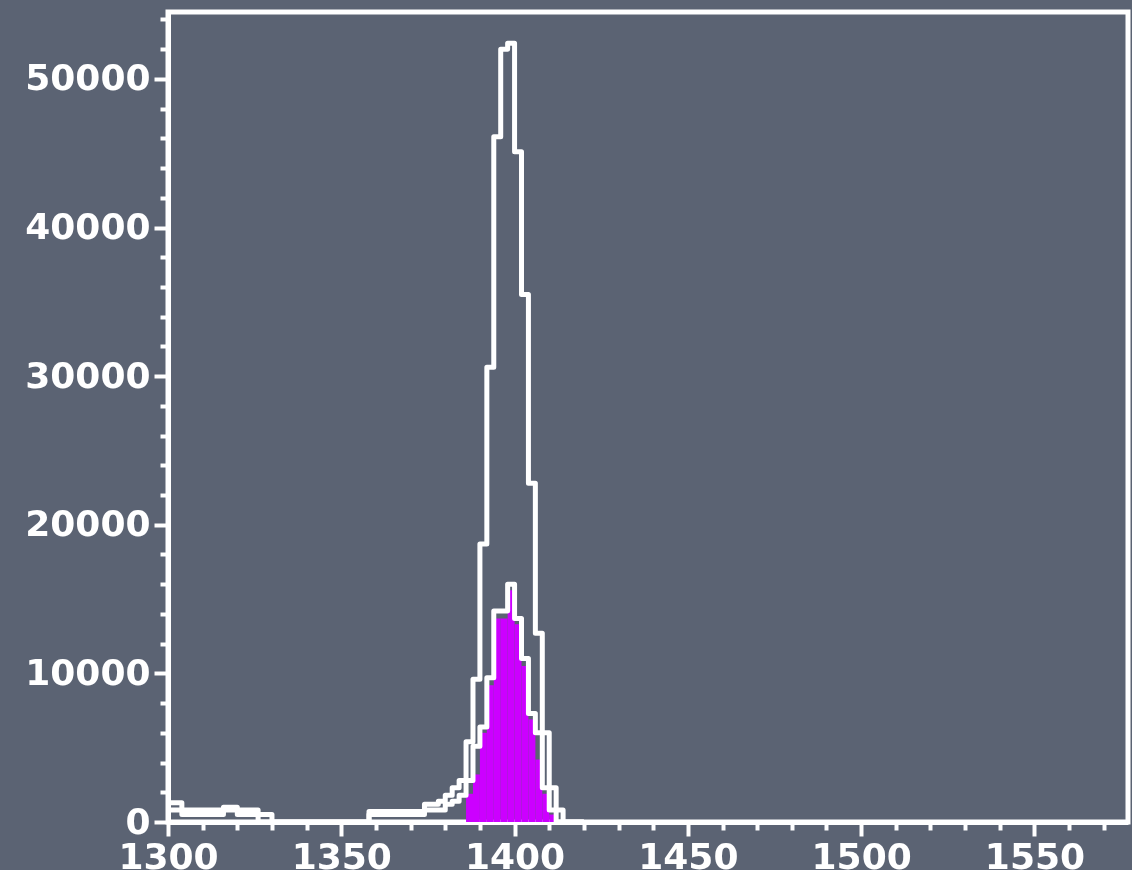 Image resolution: width=1132 pixels, height=870 pixels. I want to click on y-tick-label: 20000, so click(88, 524).